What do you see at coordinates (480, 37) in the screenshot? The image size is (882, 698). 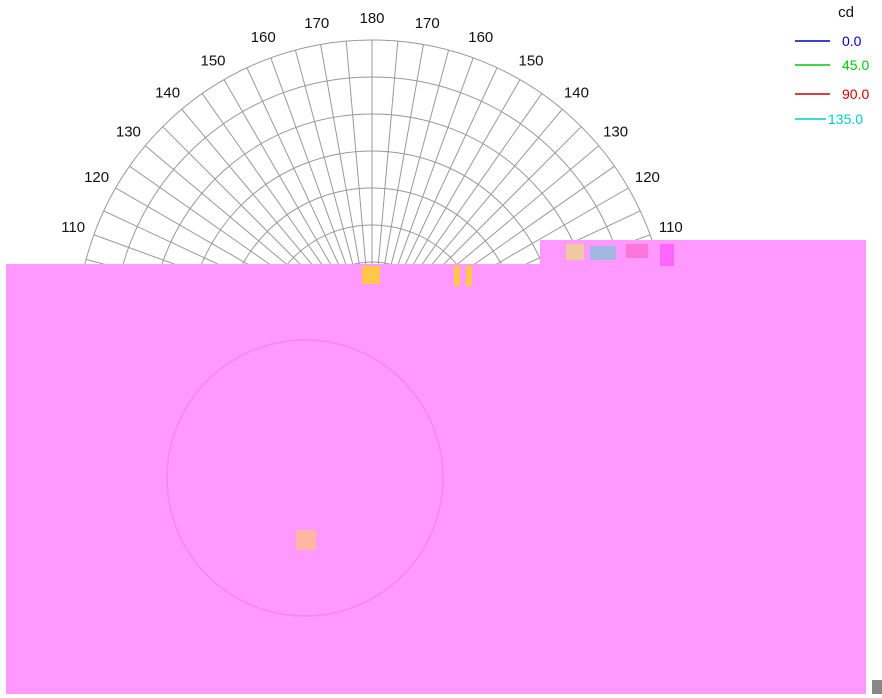 I see `tick-label-right-160: 160` at bounding box center [480, 37].